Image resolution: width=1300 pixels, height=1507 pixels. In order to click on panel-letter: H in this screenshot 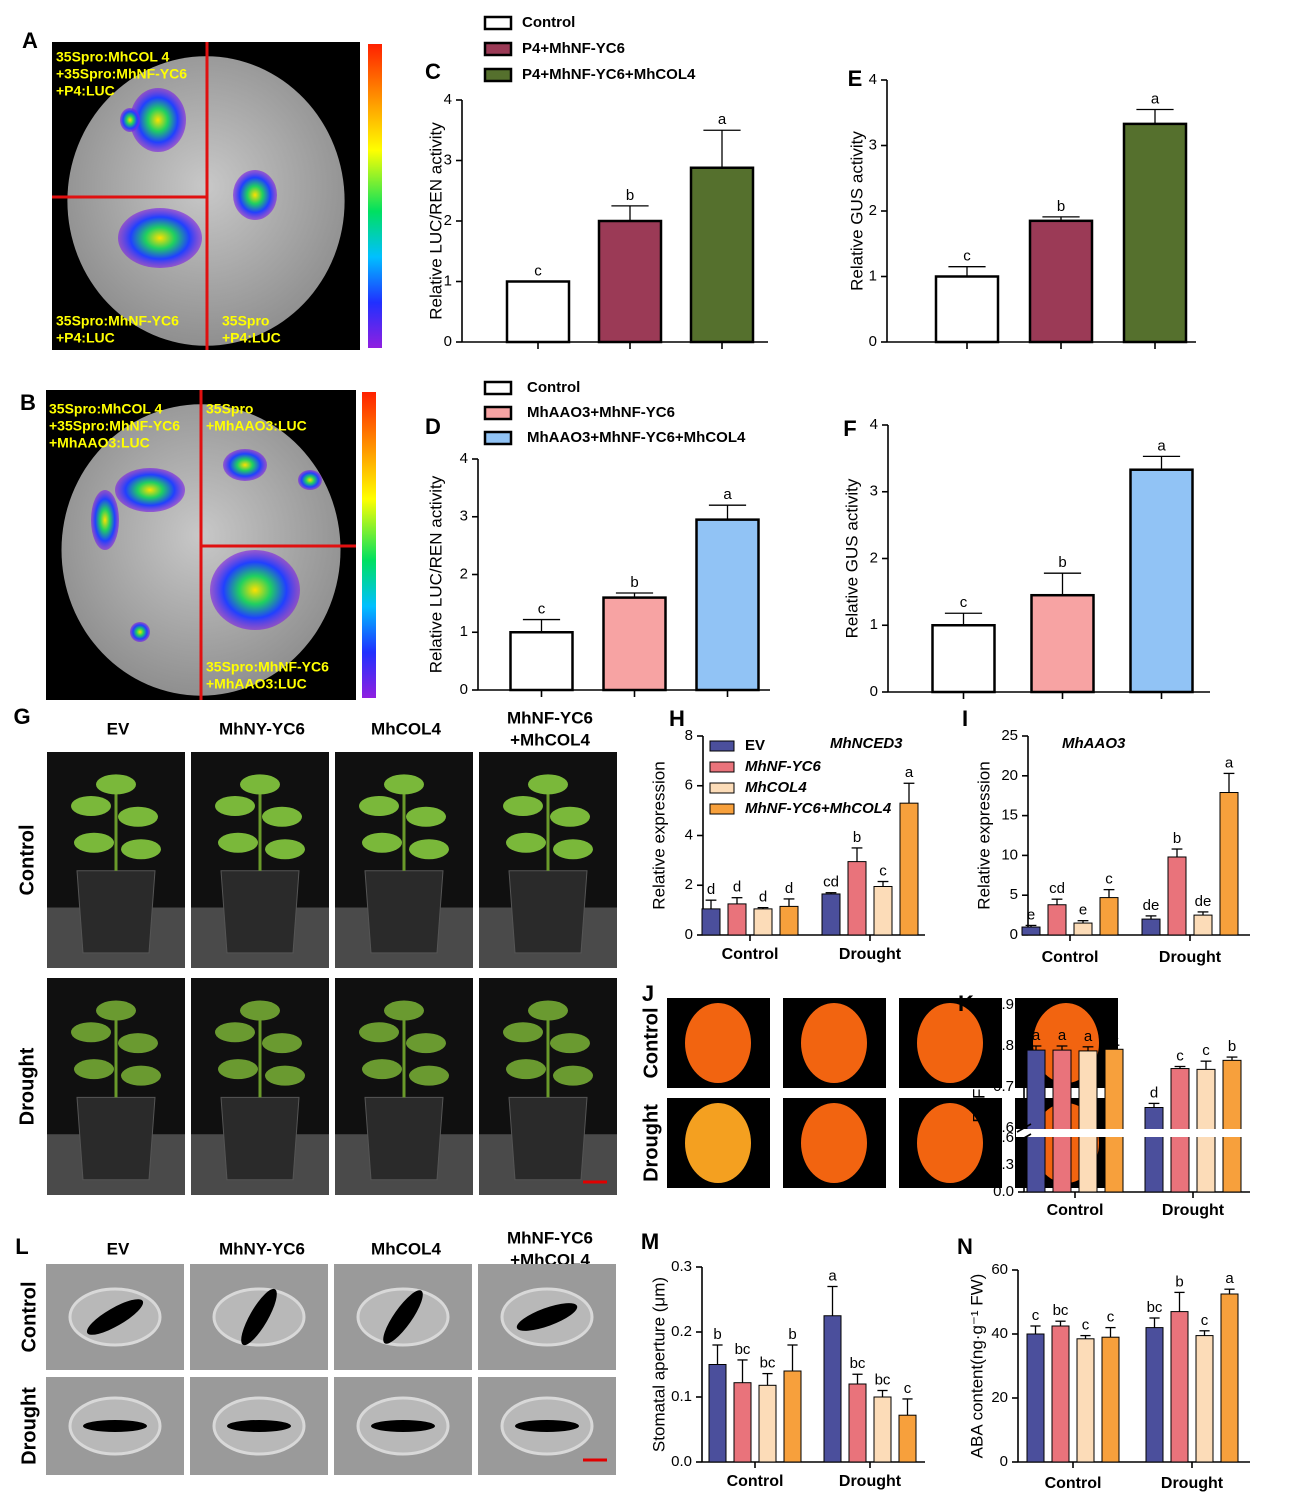, I will do `click(677, 718)`.